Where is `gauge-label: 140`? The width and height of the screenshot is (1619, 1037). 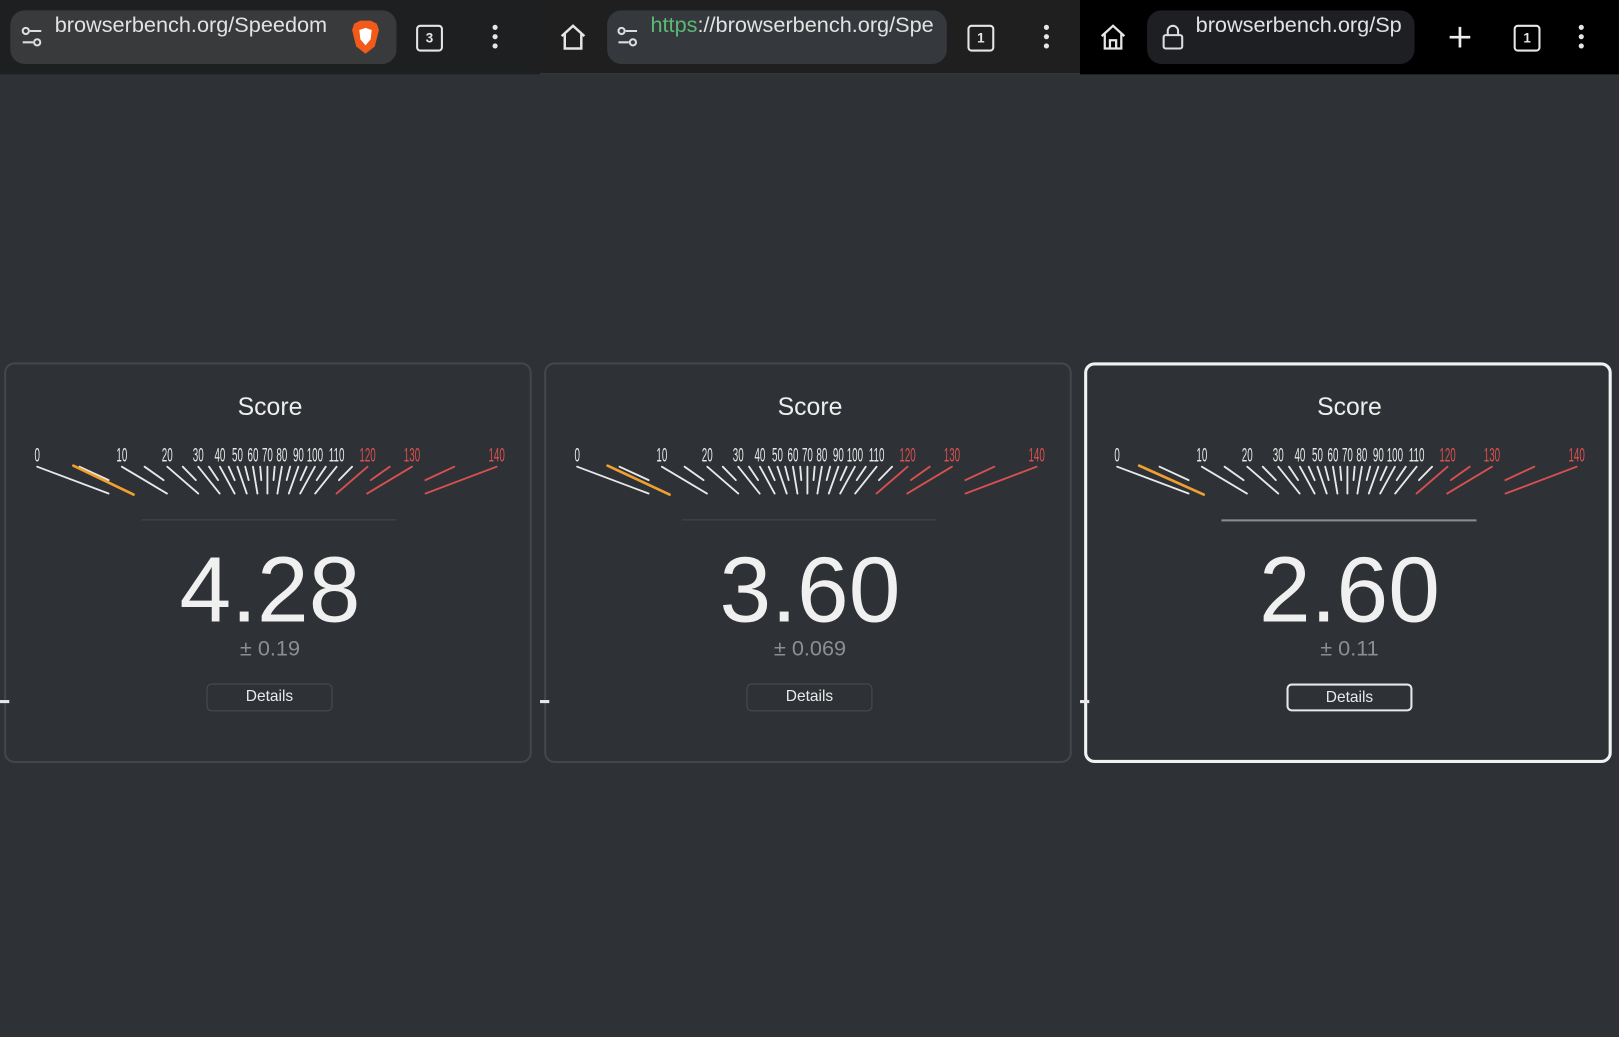 gauge-label: 140 is located at coordinates (496, 456).